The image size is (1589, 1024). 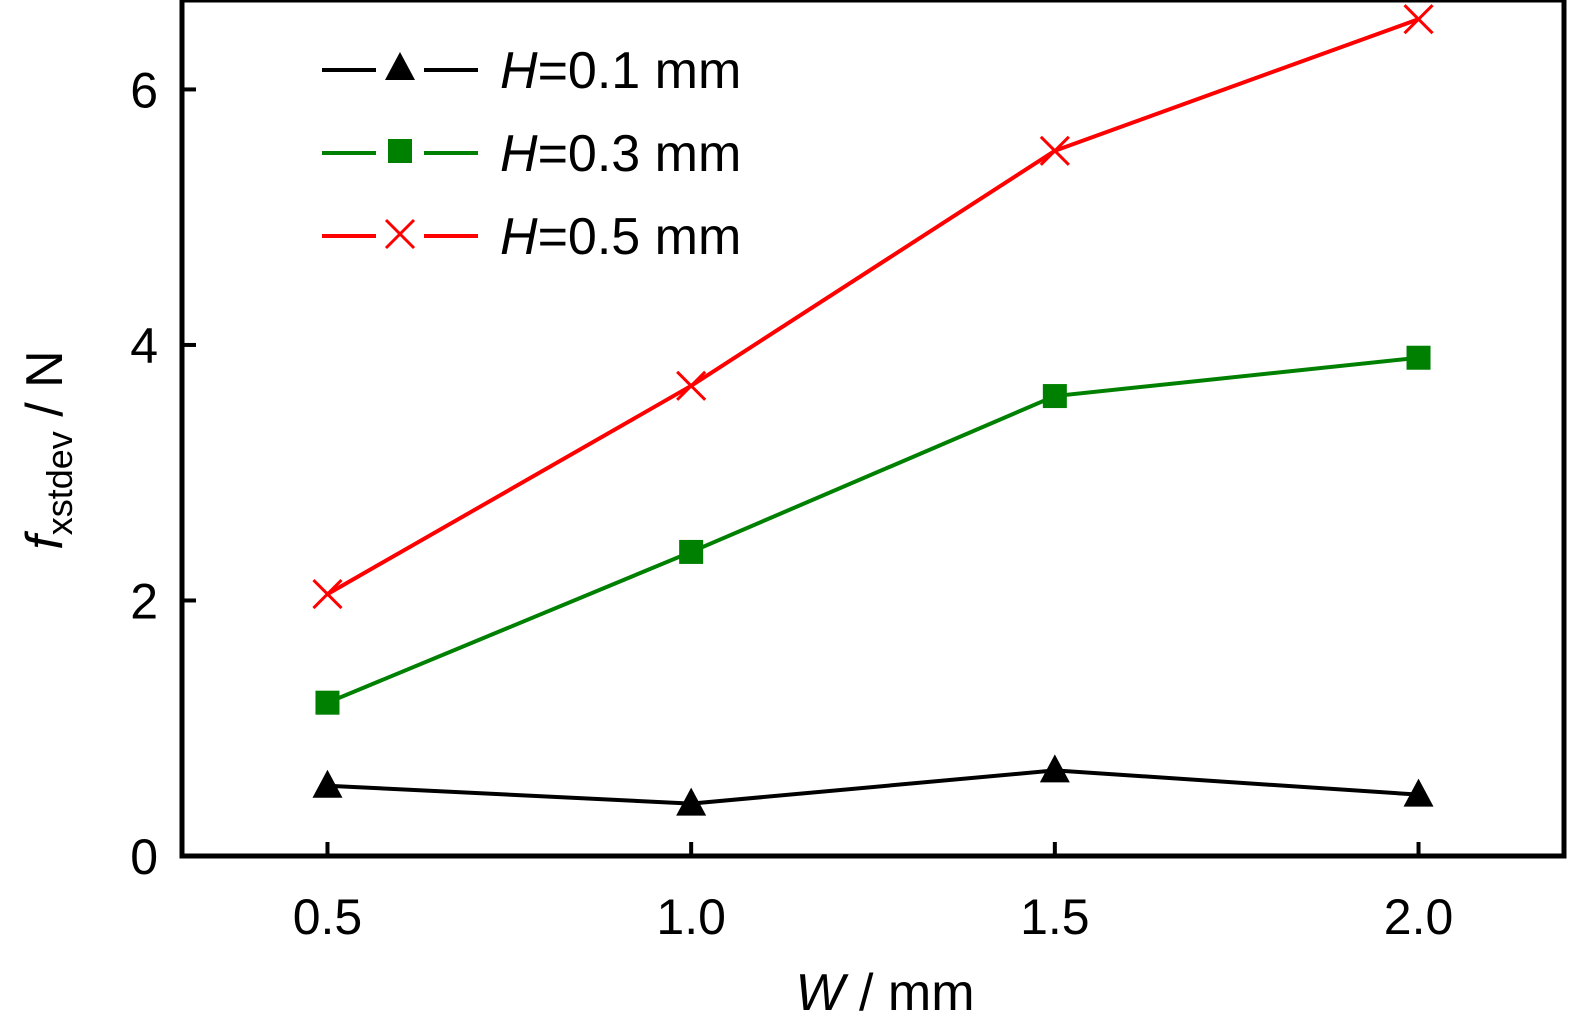 I want to click on legend-label-2: H=0.5 mm, so click(x=620, y=237).